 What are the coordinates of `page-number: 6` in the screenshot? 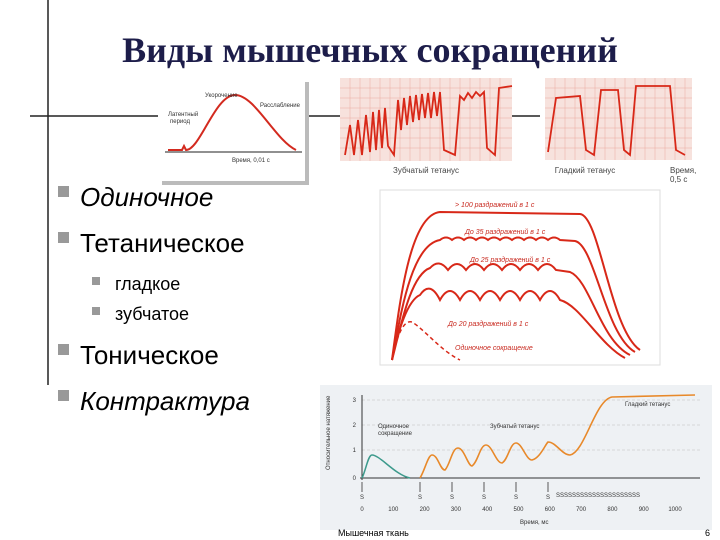 It's located at (707, 533).